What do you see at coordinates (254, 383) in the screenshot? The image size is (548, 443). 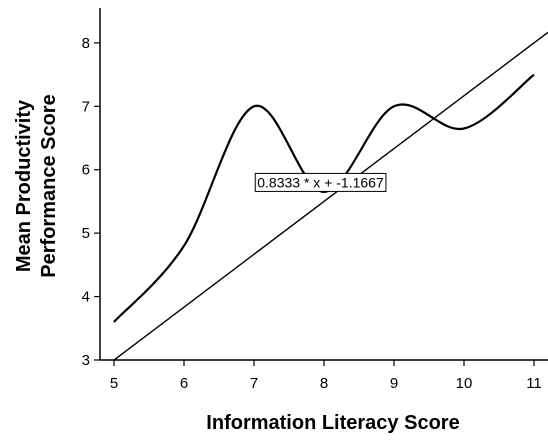 I see `x-tick-label: 7` at bounding box center [254, 383].